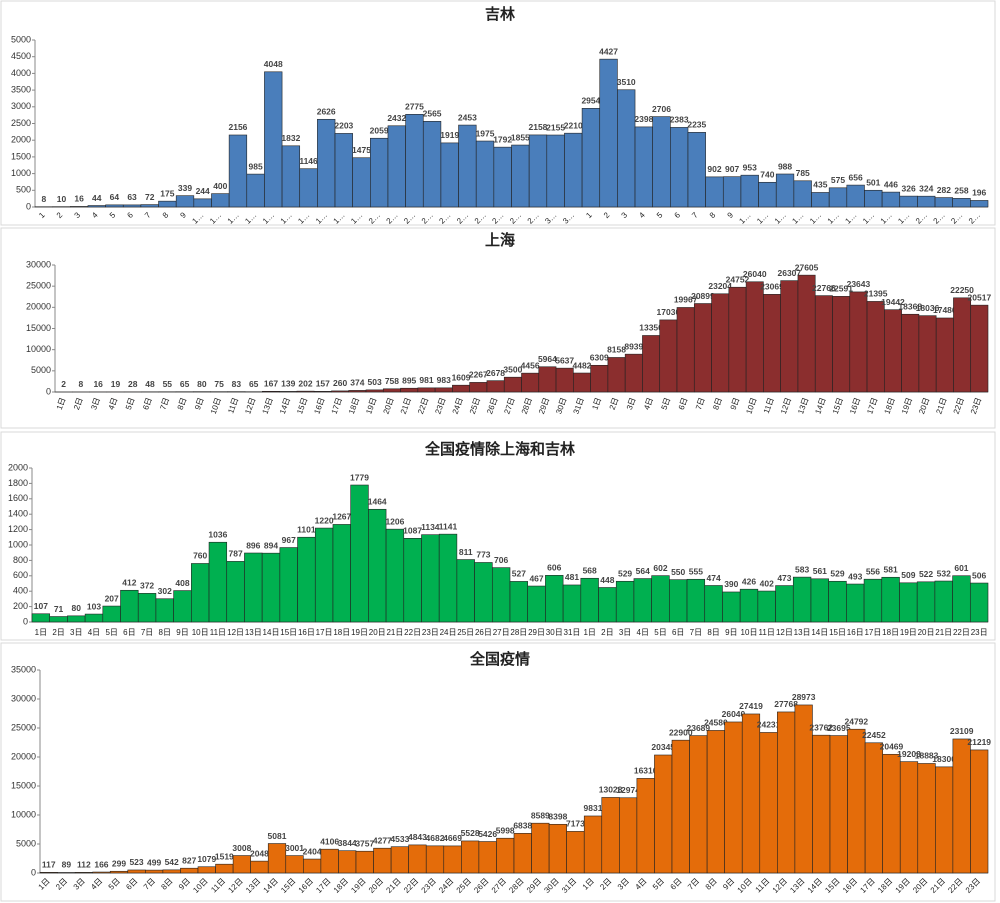  Describe the element at coordinates (130, 215) in the screenshot. I see `x-tick-label: 6` at that location.